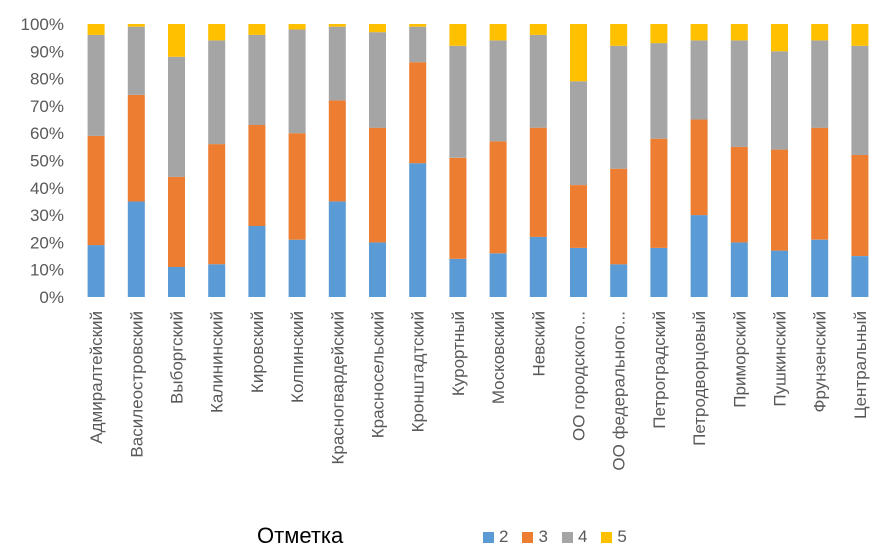  Describe the element at coordinates (780, 359) in the screenshot. I see `x-tick-label: Пушкинский` at that location.